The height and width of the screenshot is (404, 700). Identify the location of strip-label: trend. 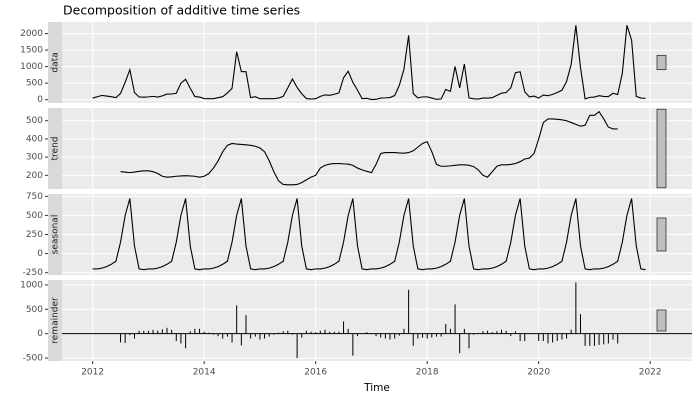
(56, 149).